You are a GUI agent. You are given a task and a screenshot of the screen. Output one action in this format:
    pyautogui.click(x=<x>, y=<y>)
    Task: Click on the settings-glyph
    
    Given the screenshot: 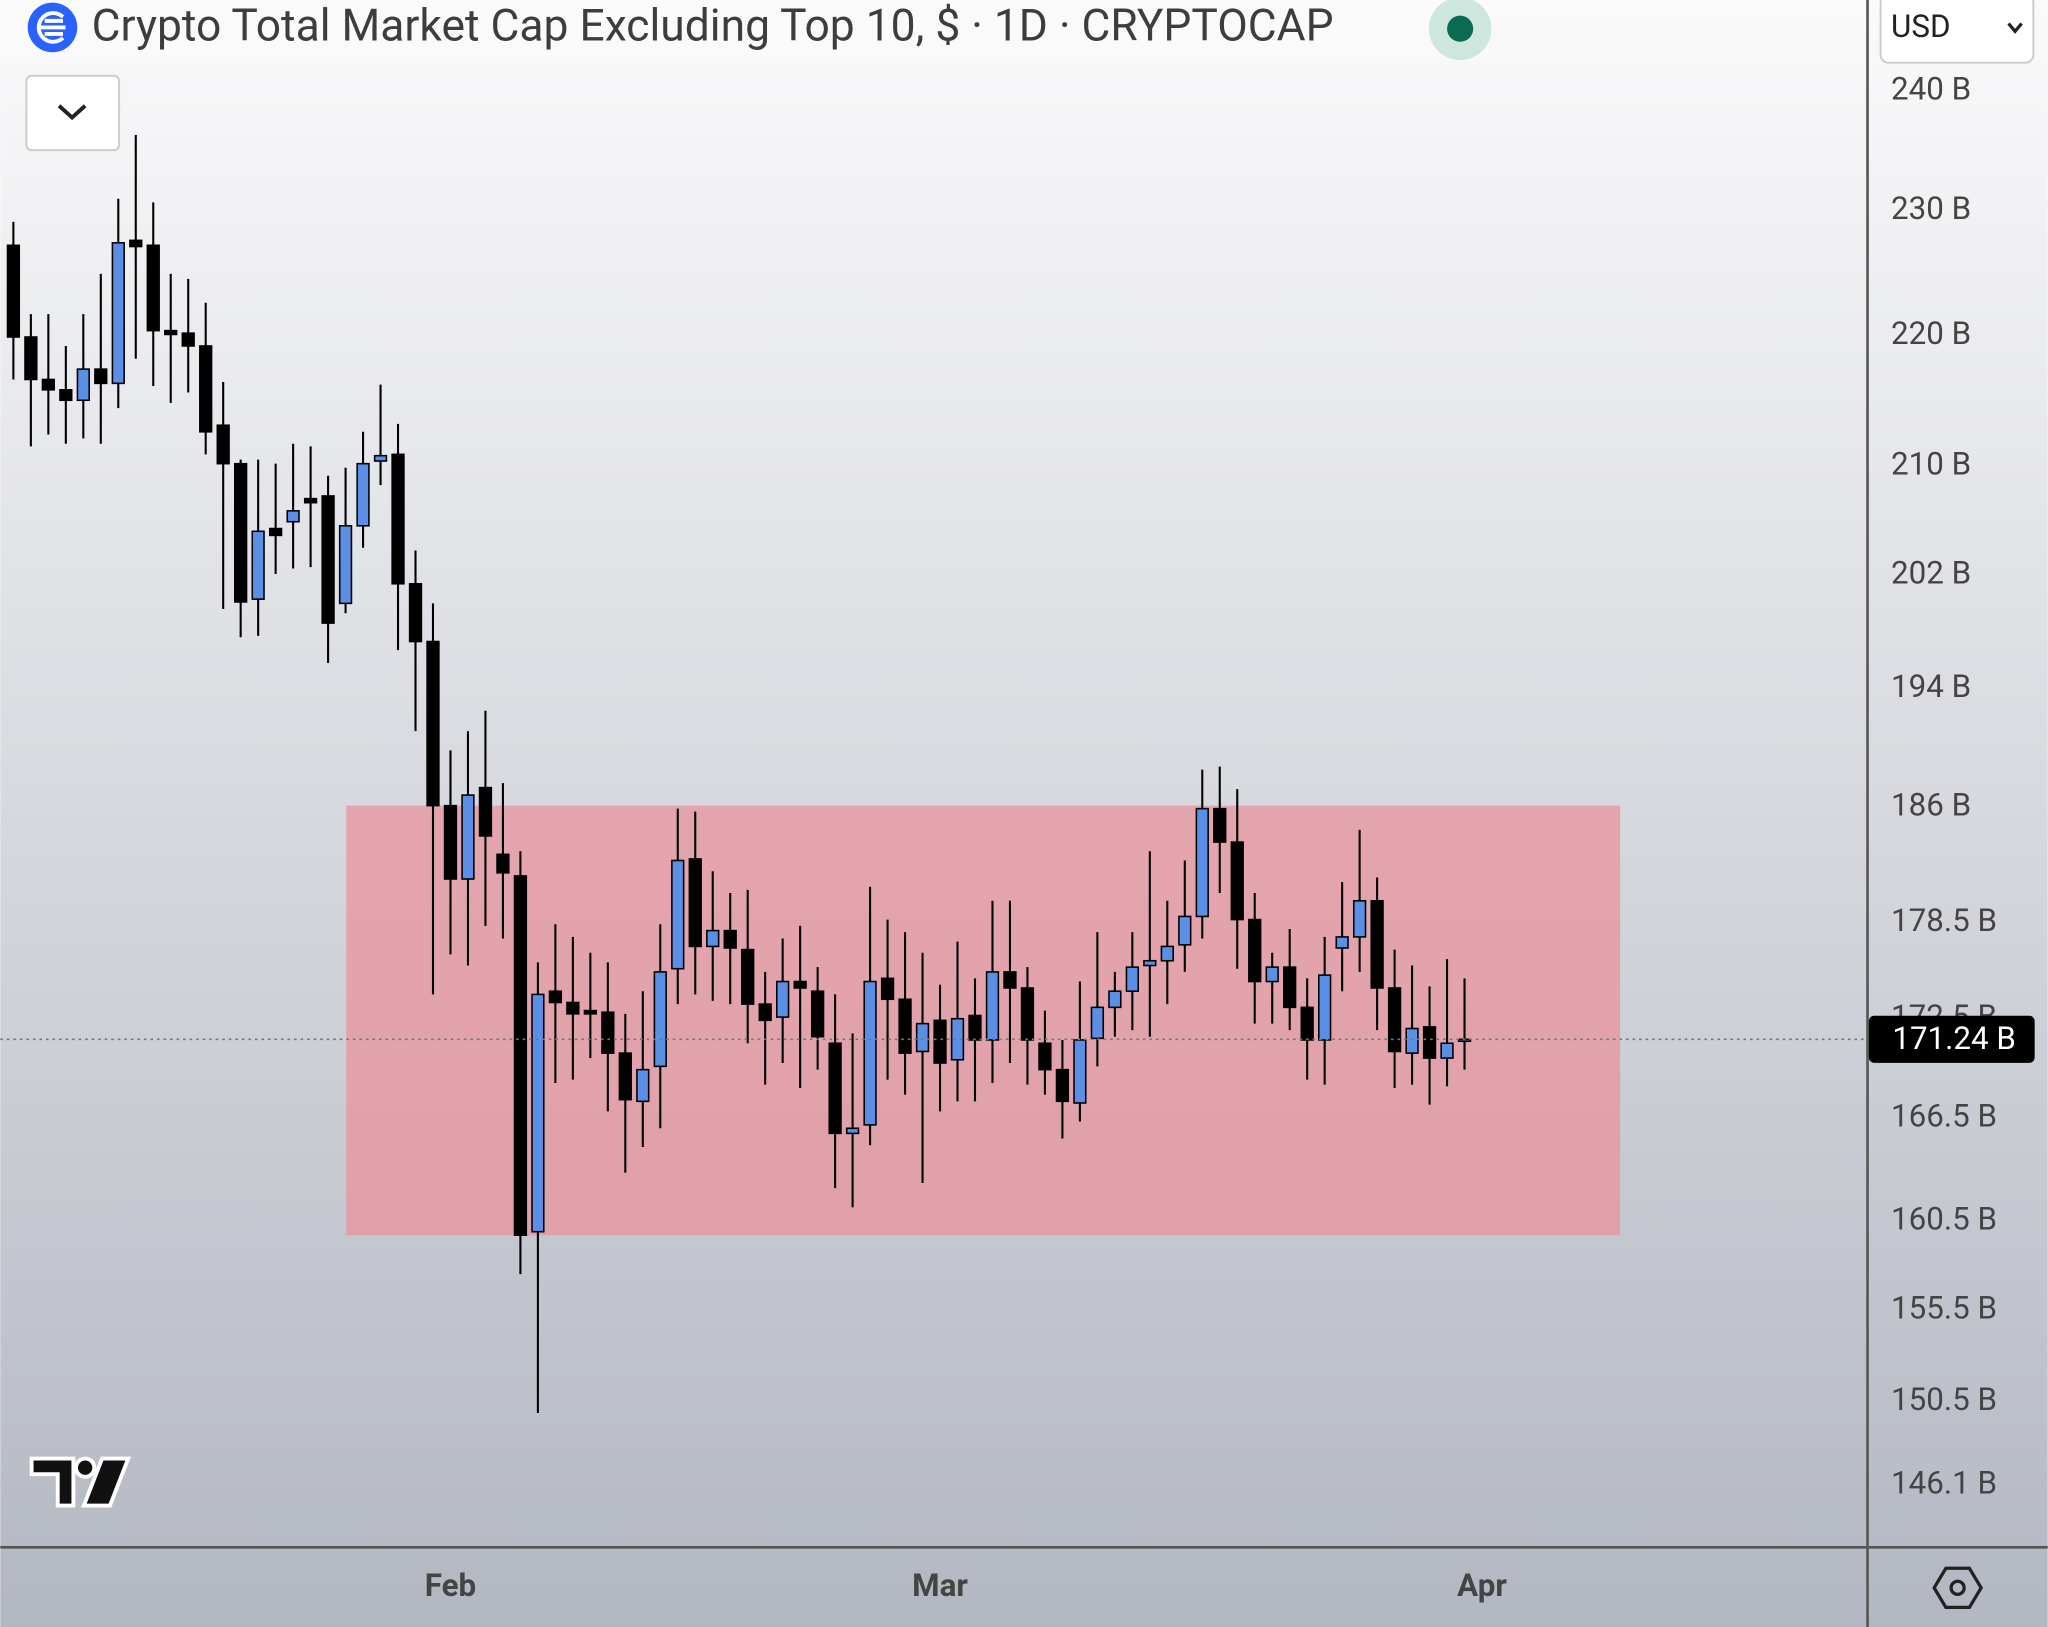 What is the action you would take?
    pyautogui.click(x=1957, y=1587)
    